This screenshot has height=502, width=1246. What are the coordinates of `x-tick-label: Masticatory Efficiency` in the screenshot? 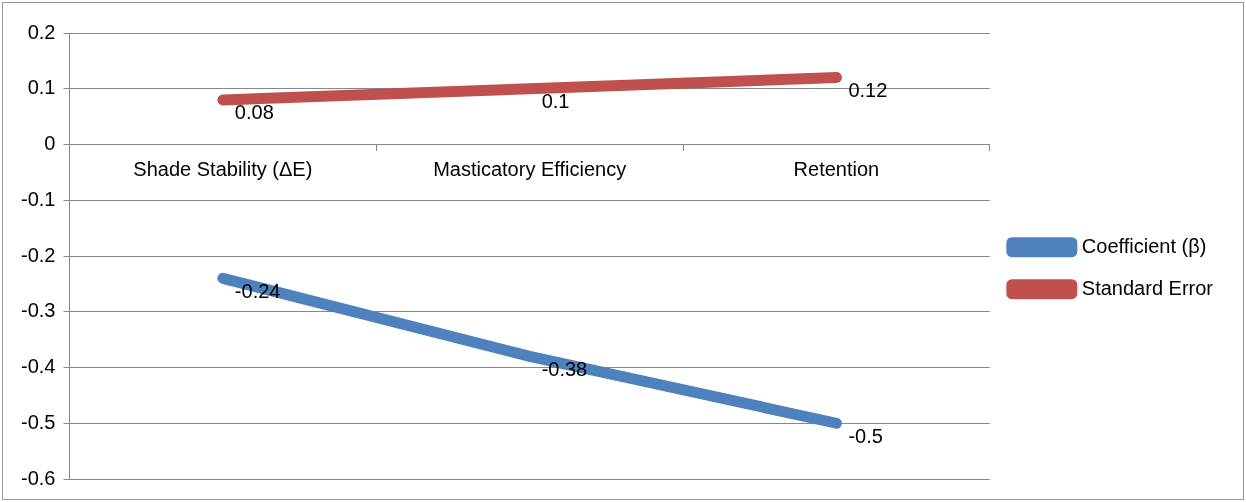 It's located at (530, 169).